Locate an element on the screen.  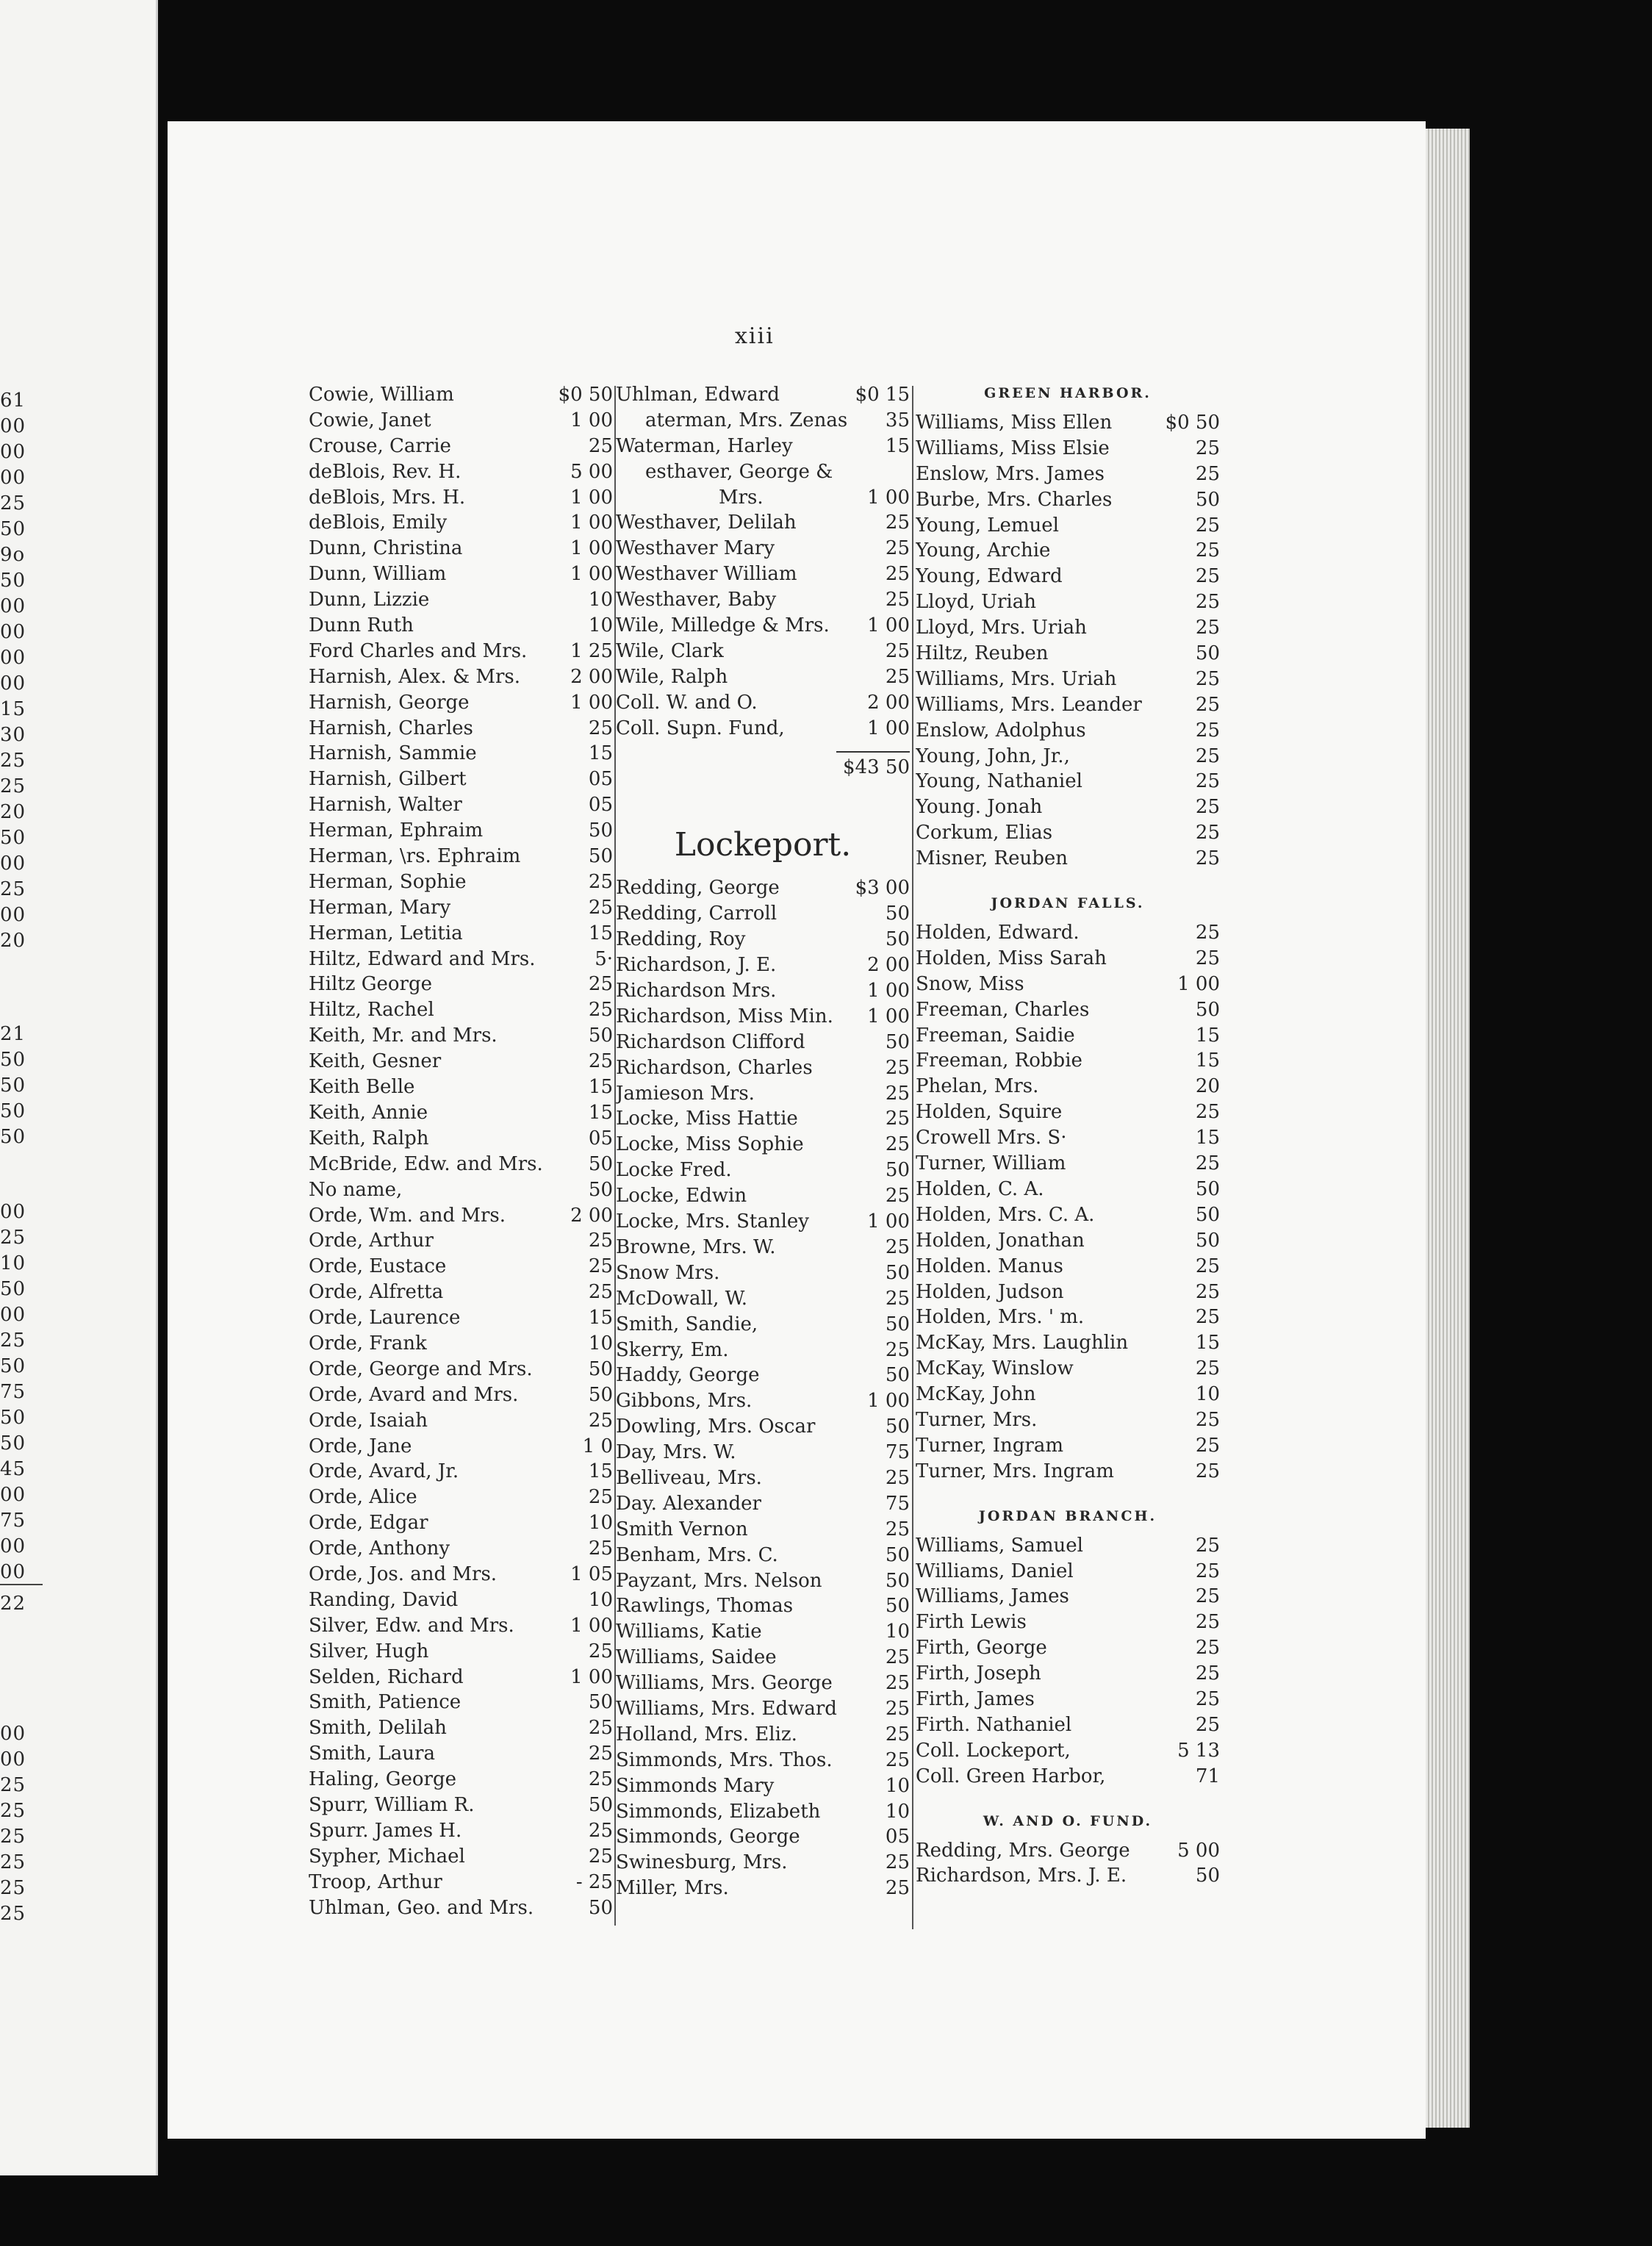
donation-amount: 1 00 is located at coordinates (591, 497).